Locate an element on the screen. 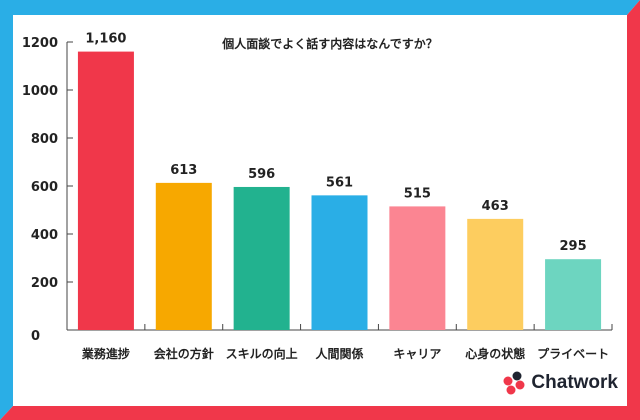  x-tick-label: プライベート is located at coordinates (573, 353).